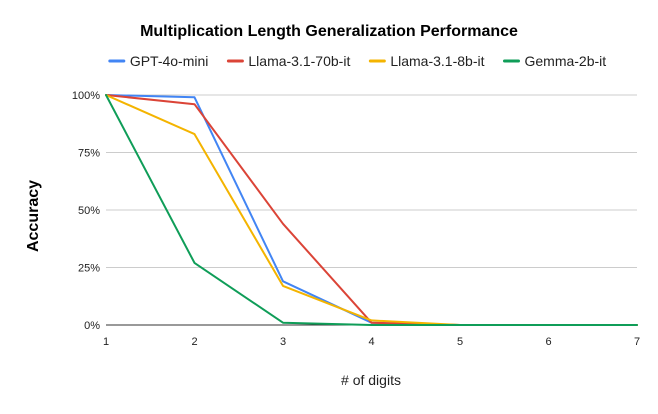  I want to click on y-tick-label: 75%, so click(89, 154).